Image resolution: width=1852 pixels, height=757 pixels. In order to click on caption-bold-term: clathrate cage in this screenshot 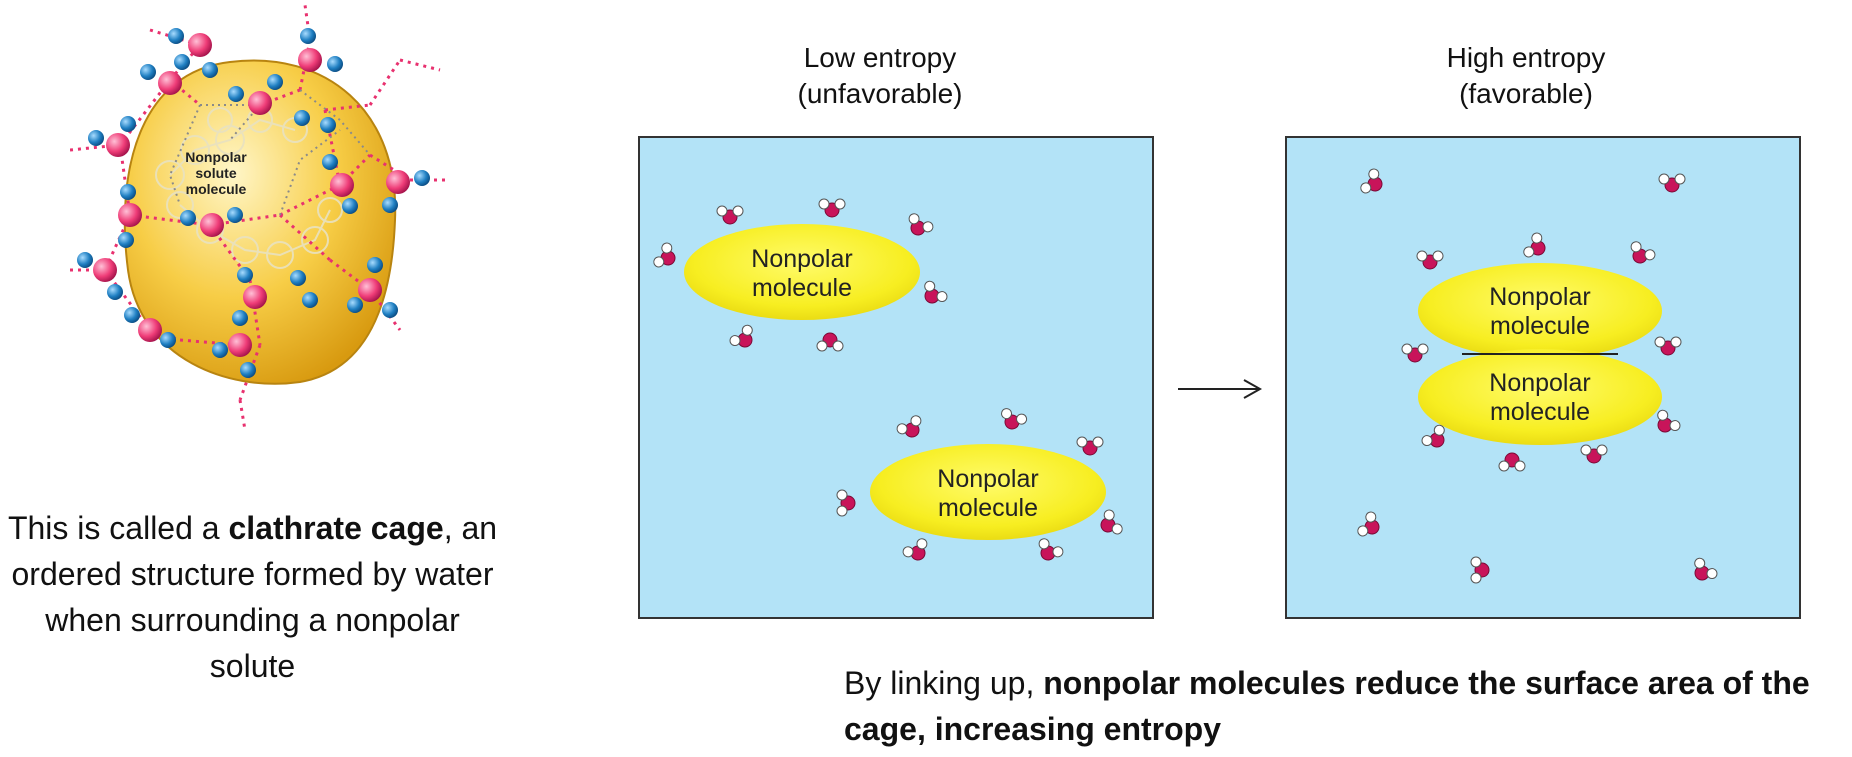, I will do `click(336, 528)`.